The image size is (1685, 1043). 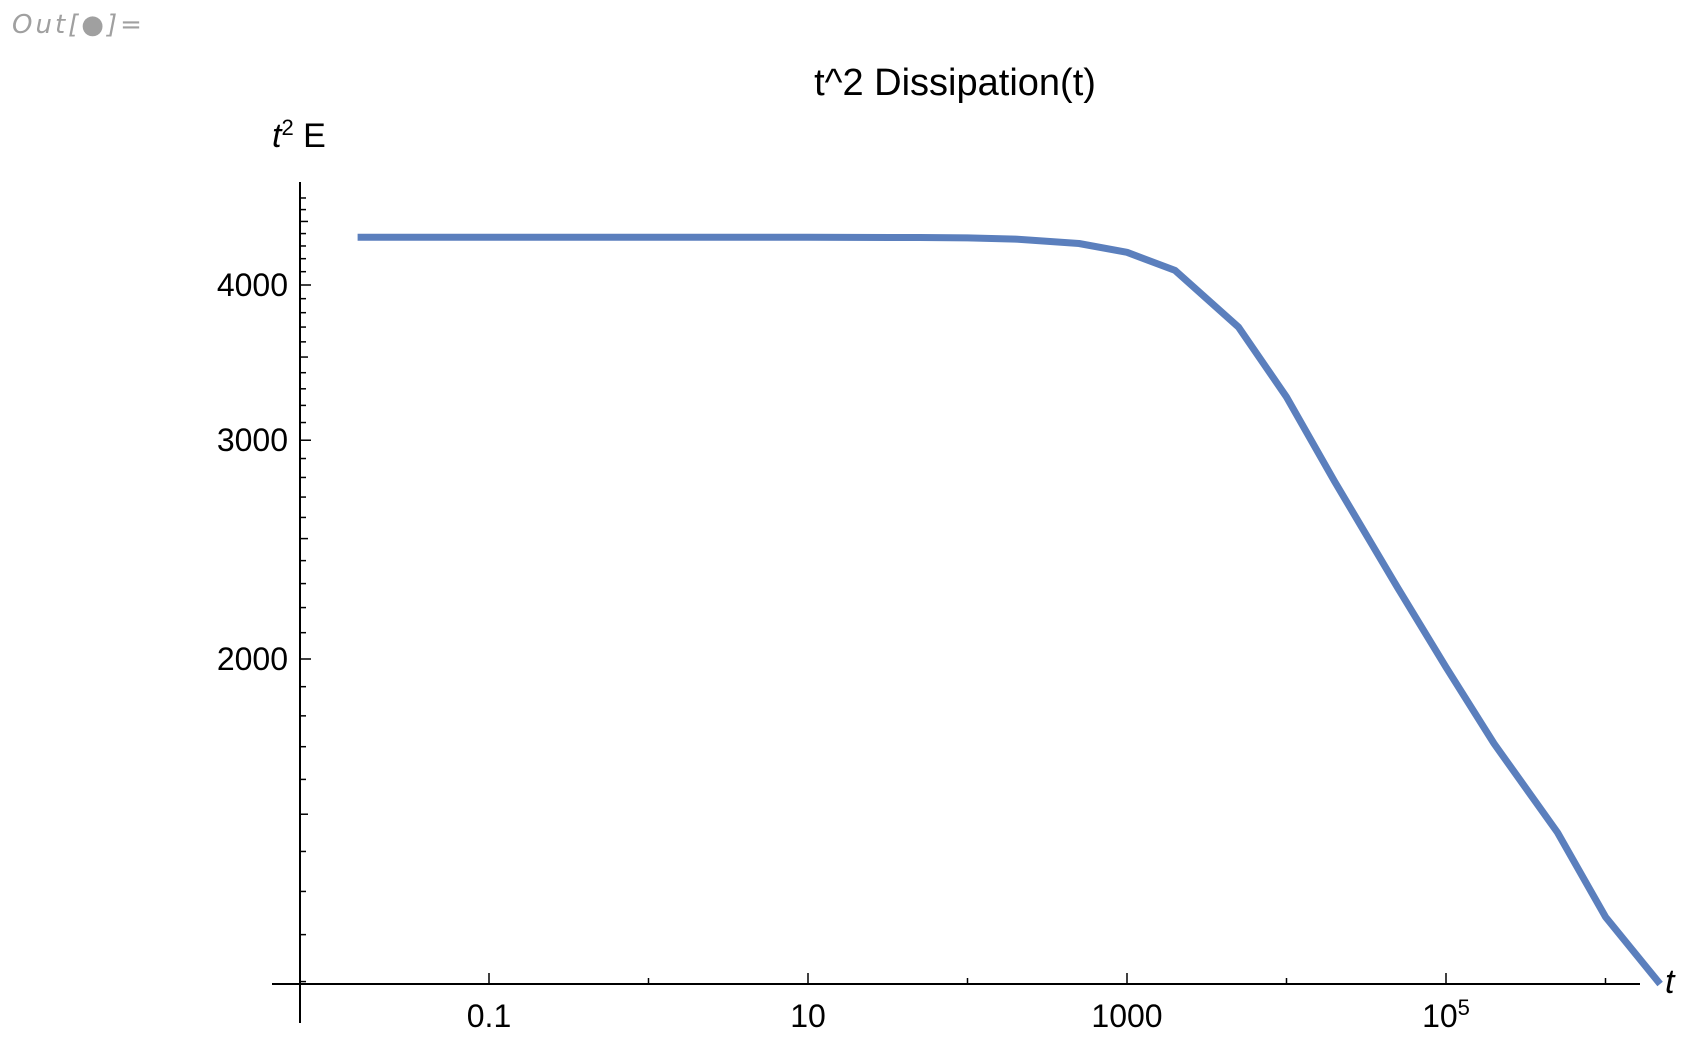 I want to click on x-tick-label: 1000, so click(x=1126, y=1016).